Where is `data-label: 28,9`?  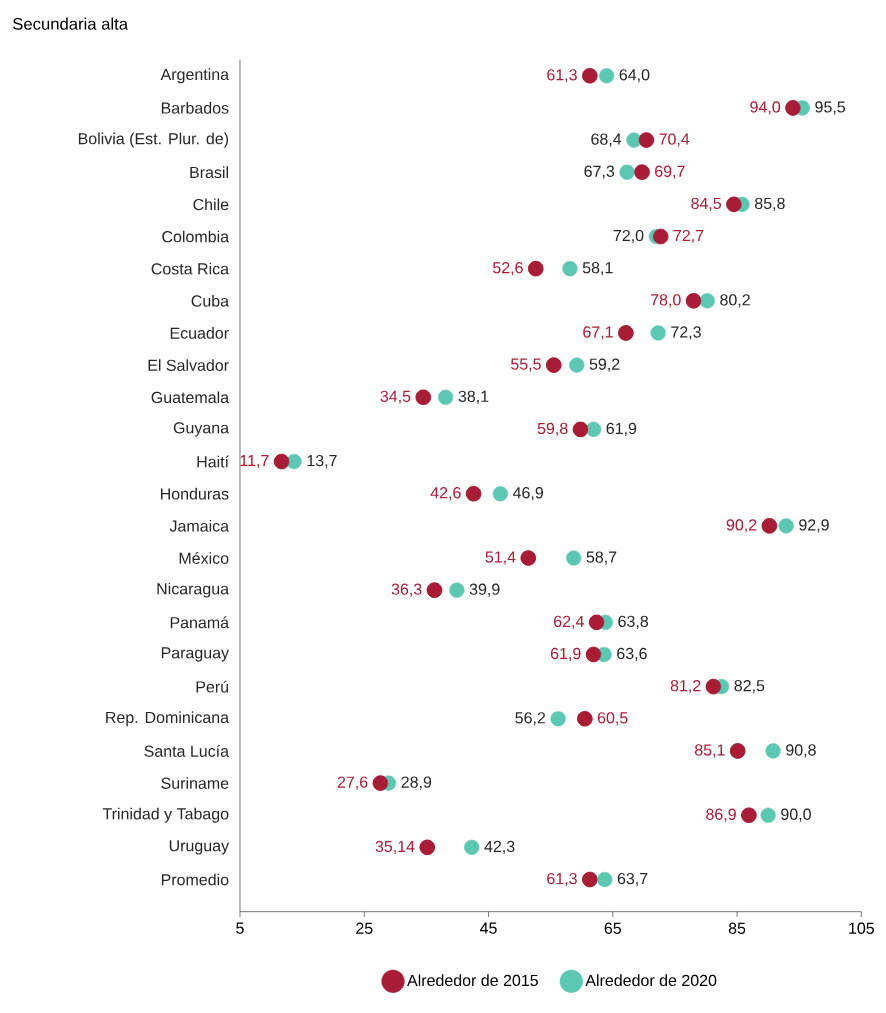
data-label: 28,9 is located at coordinates (416, 783).